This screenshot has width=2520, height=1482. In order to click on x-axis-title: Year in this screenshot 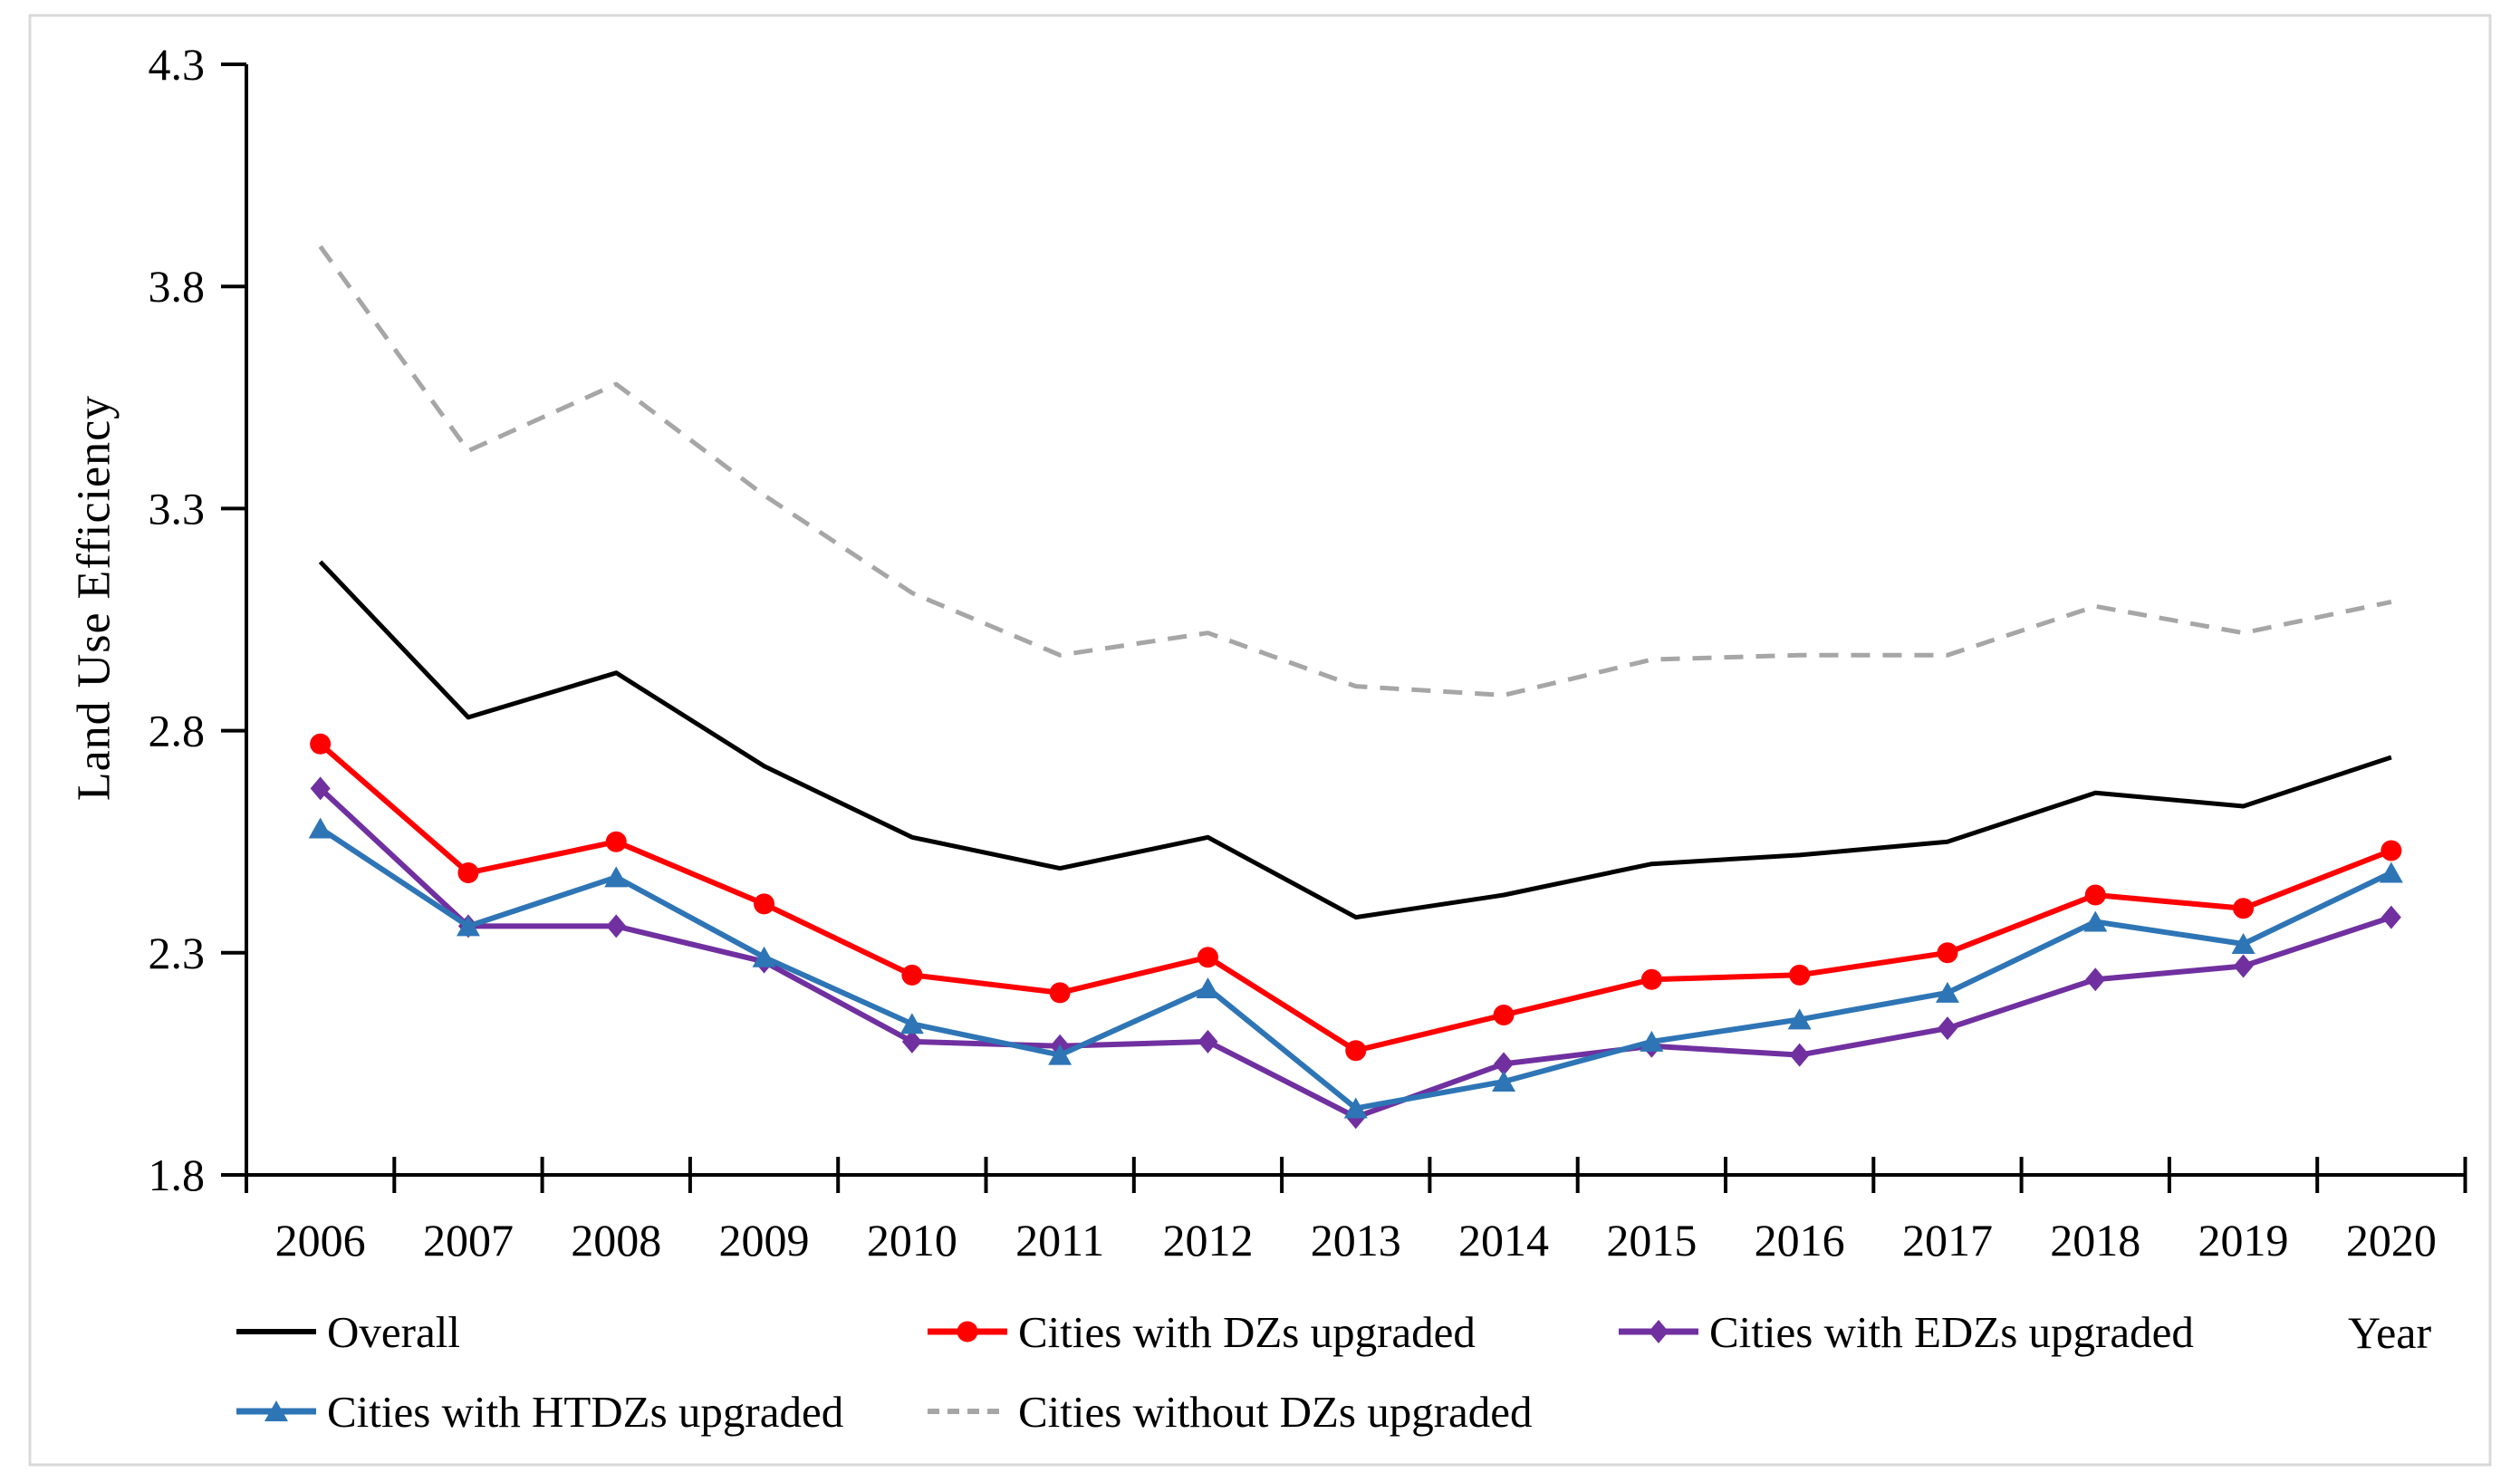, I will do `click(2390, 1332)`.